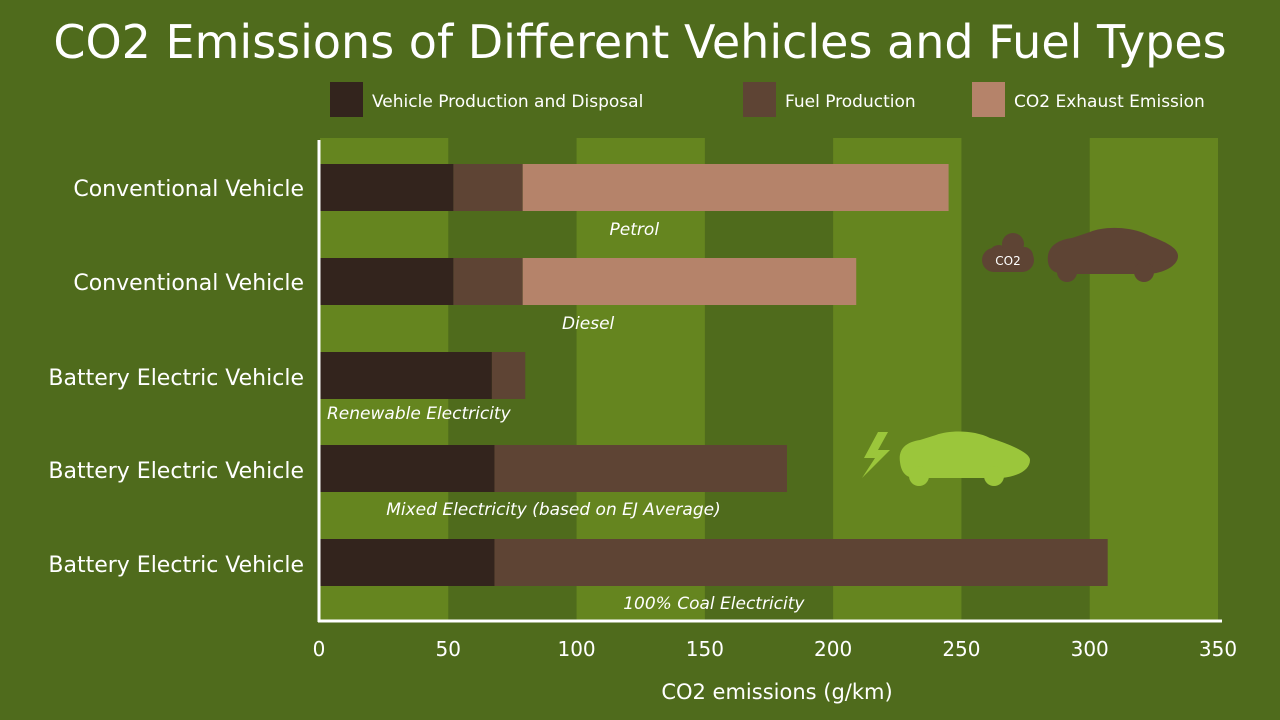 Image resolution: width=1280 pixels, height=720 pixels. What do you see at coordinates (1109, 102) in the screenshot?
I see `legend-label: CO2 Exhaust Emission` at bounding box center [1109, 102].